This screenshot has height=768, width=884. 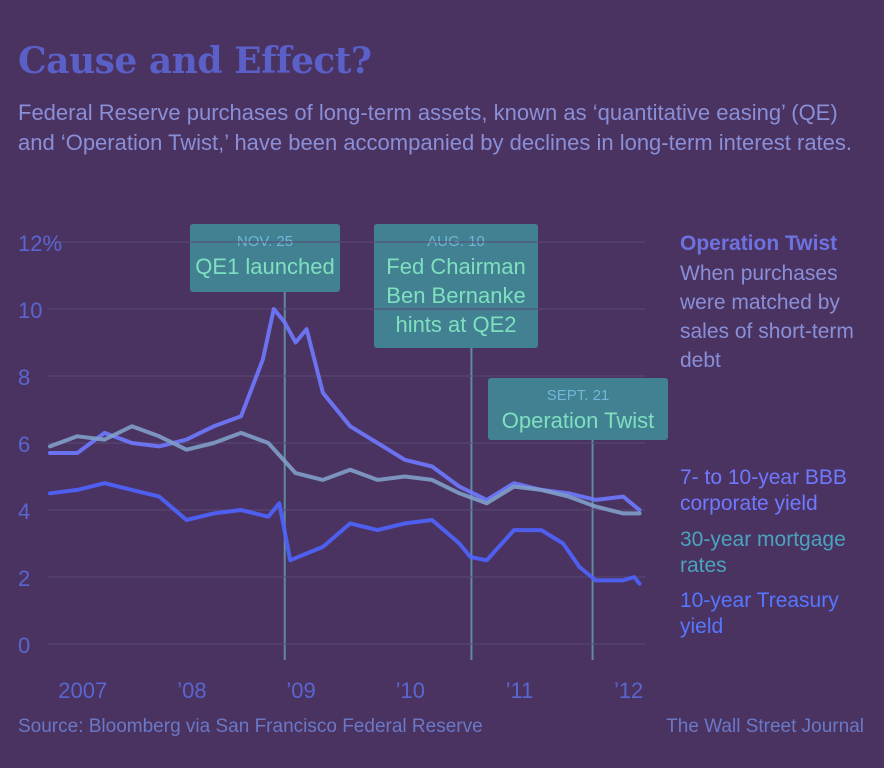 What do you see at coordinates (759, 243) in the screenshot?
I see `legend-twist-title: Operation Twist` at bounding box center [759, 243].